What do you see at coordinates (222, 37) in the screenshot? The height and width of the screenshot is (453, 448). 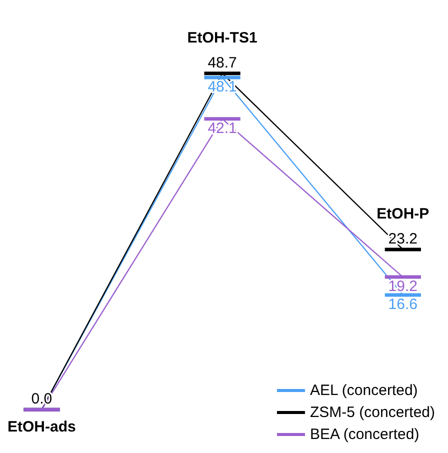 I see `x-tick-label: EtOH-TS1` at bounding box center [222, 37].